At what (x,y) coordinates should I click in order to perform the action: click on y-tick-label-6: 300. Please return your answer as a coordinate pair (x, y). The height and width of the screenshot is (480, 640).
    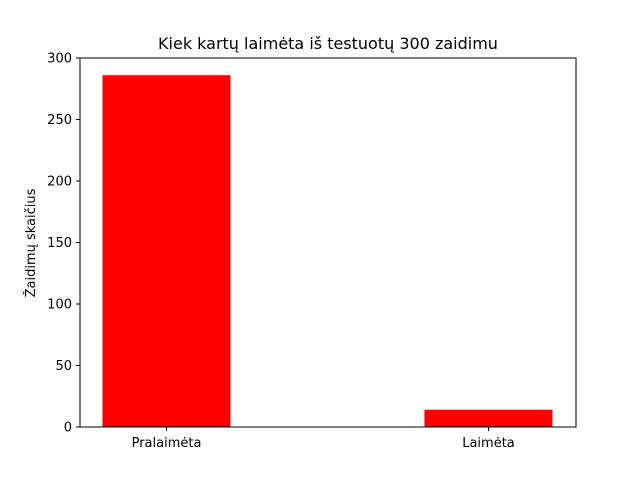
    Looking at the image, I should click on (59, 59).